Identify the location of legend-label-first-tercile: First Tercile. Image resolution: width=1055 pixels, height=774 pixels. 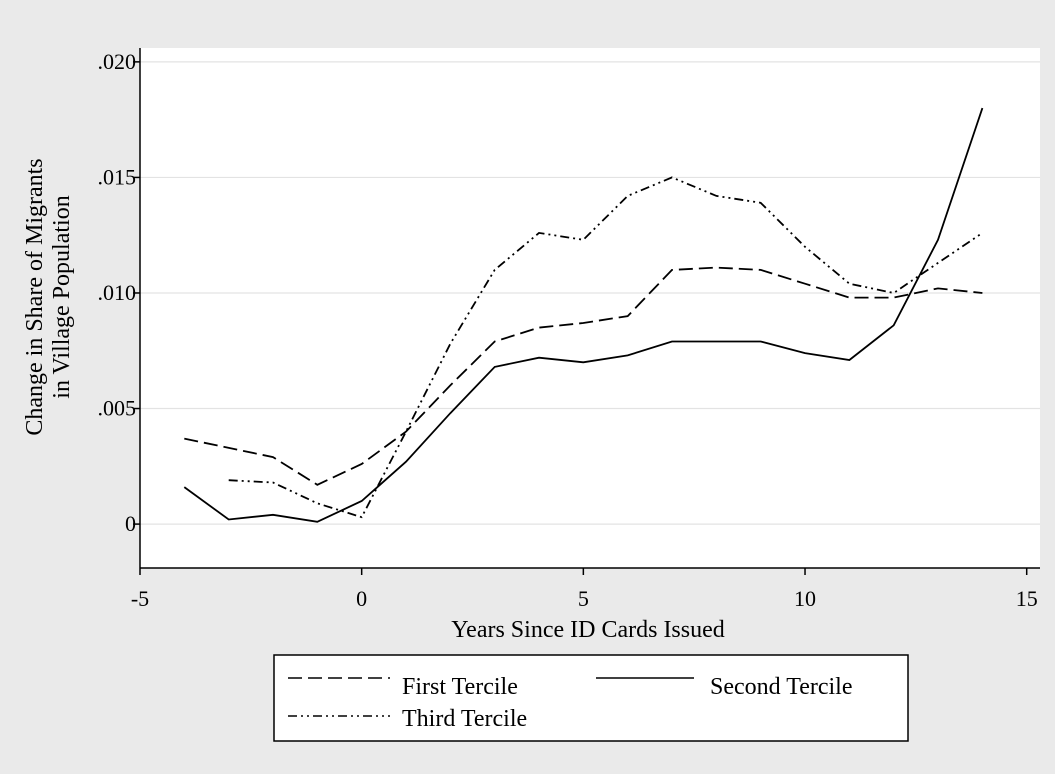
(460, 687).